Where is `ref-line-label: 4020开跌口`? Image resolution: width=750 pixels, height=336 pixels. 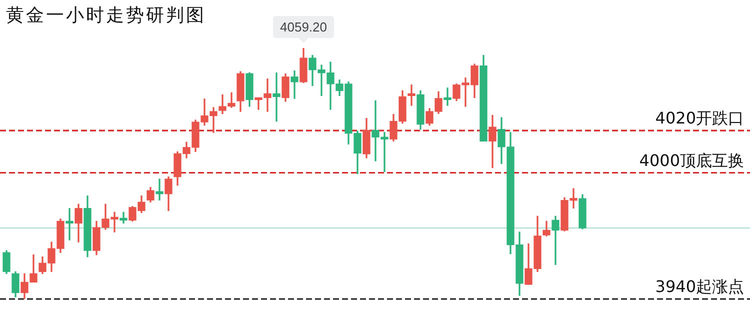
ref-line-label: 4020开跌口 is located at coordinates (699, 118).